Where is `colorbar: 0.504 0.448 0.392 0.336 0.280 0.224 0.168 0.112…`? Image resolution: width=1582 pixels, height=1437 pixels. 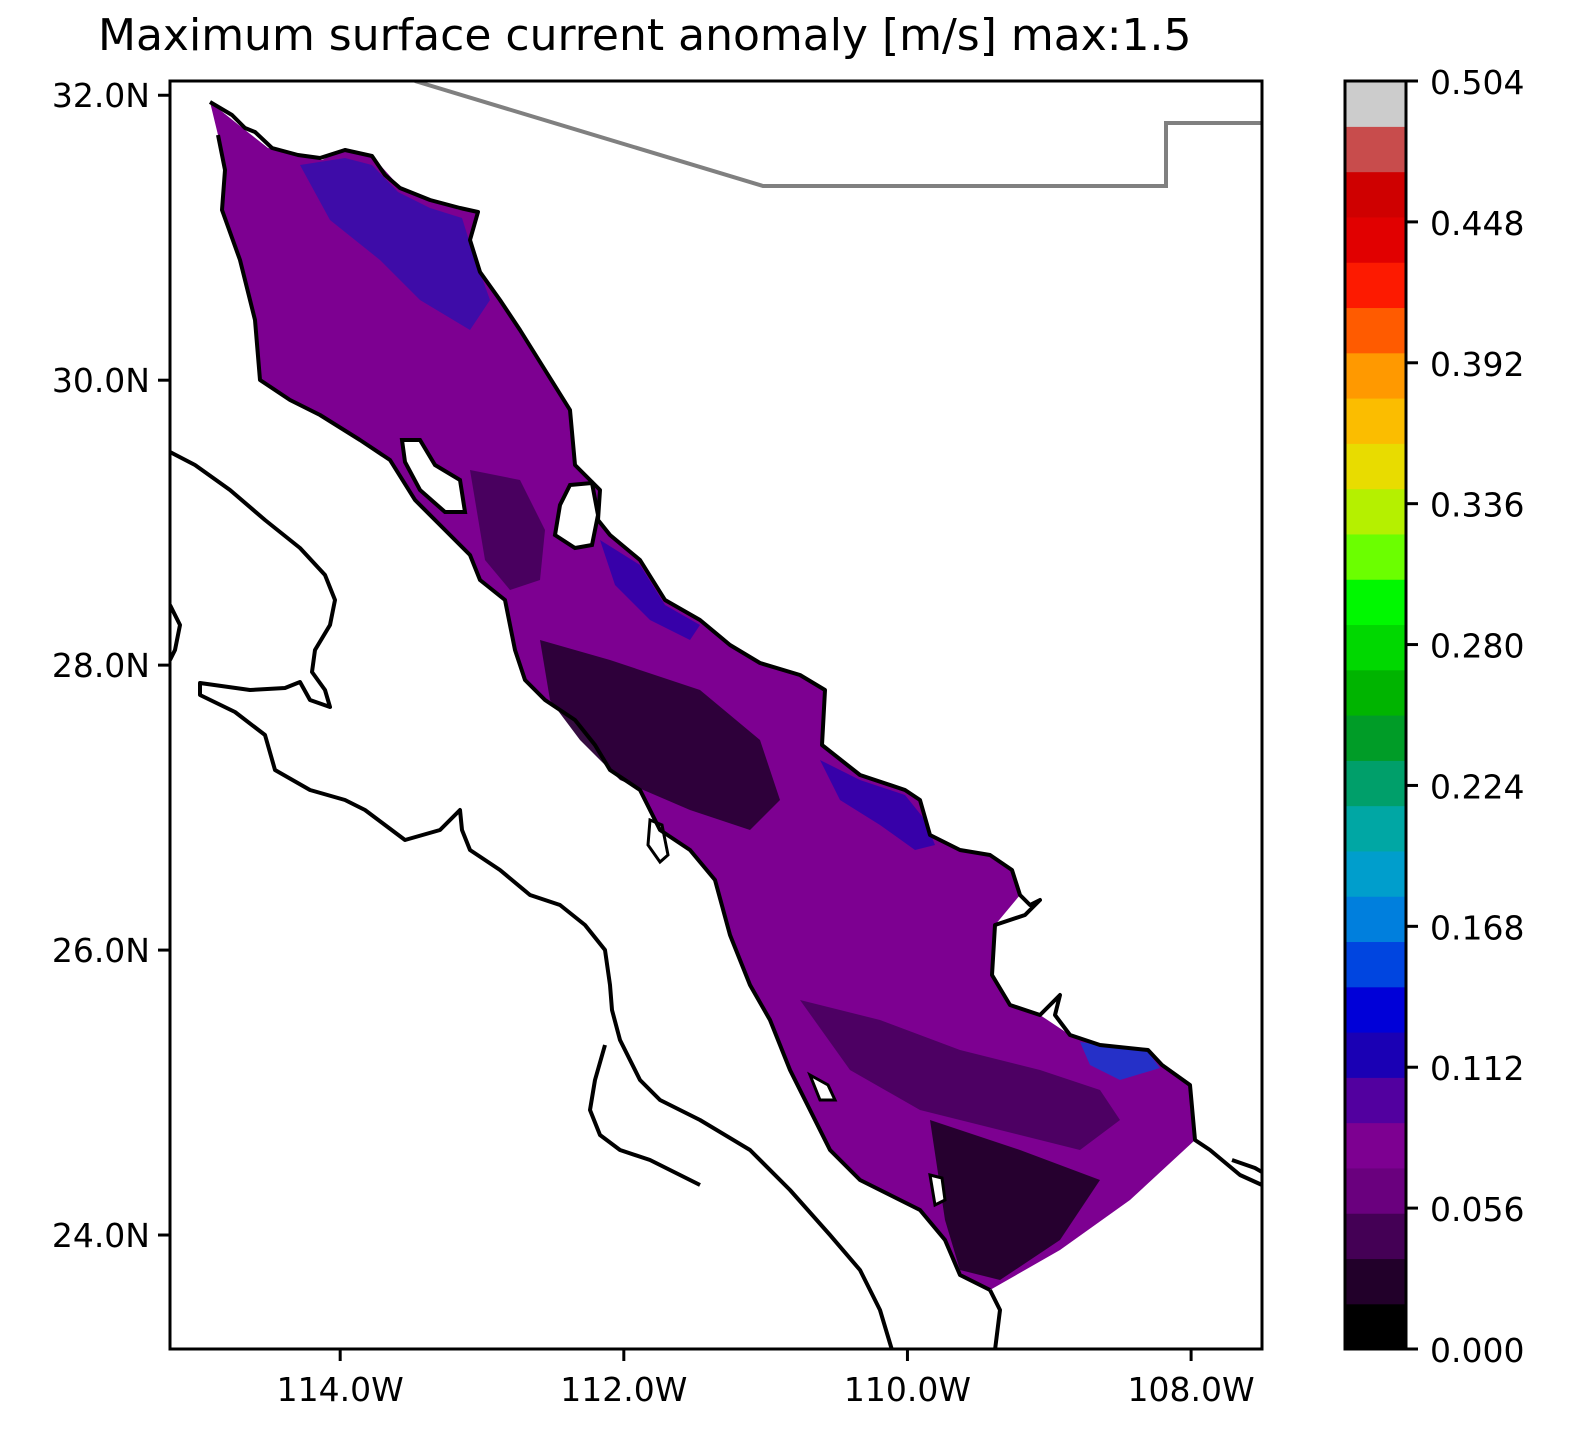
colorbar: 0.504 0.448 0.392 0.336 0.280 0.224 0.168 0.112… is located at coordinates (1433, 716).